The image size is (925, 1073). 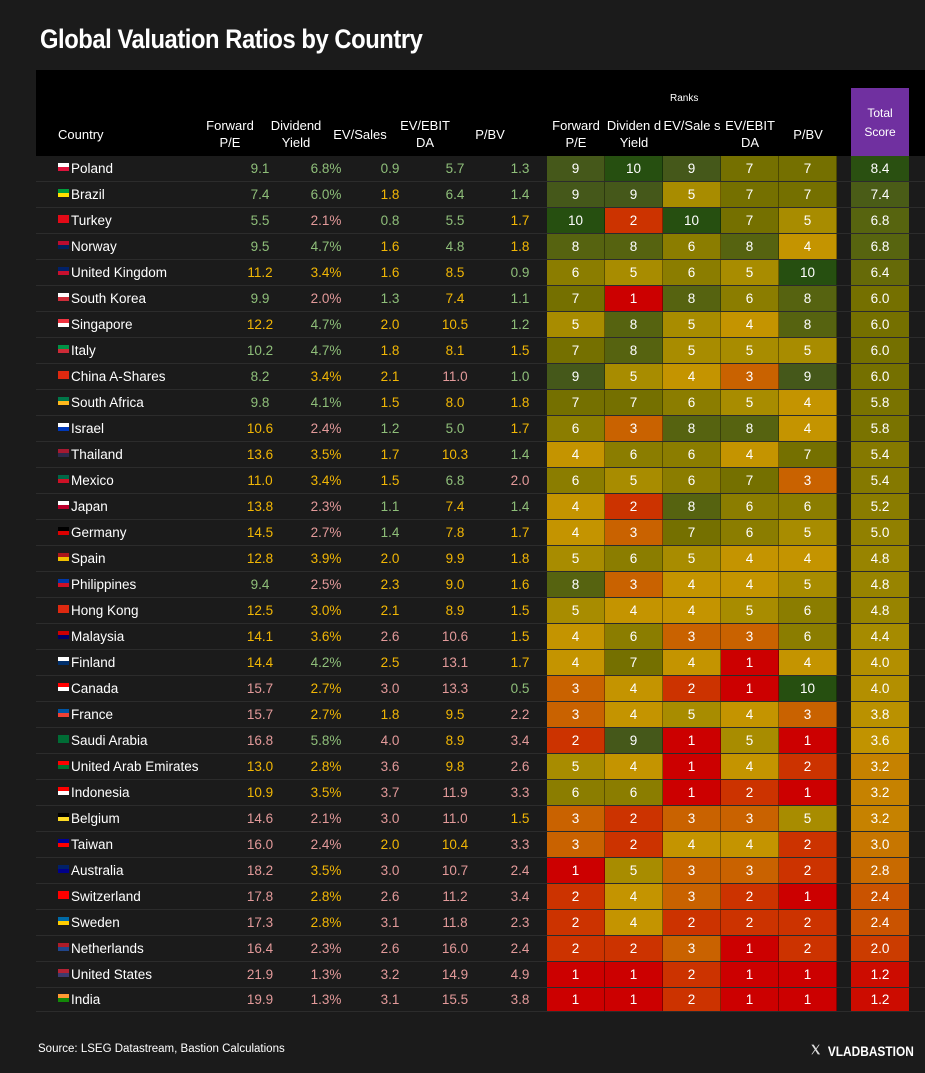 I want to click on rank-pbv: 3, so click(x=808, y=480).